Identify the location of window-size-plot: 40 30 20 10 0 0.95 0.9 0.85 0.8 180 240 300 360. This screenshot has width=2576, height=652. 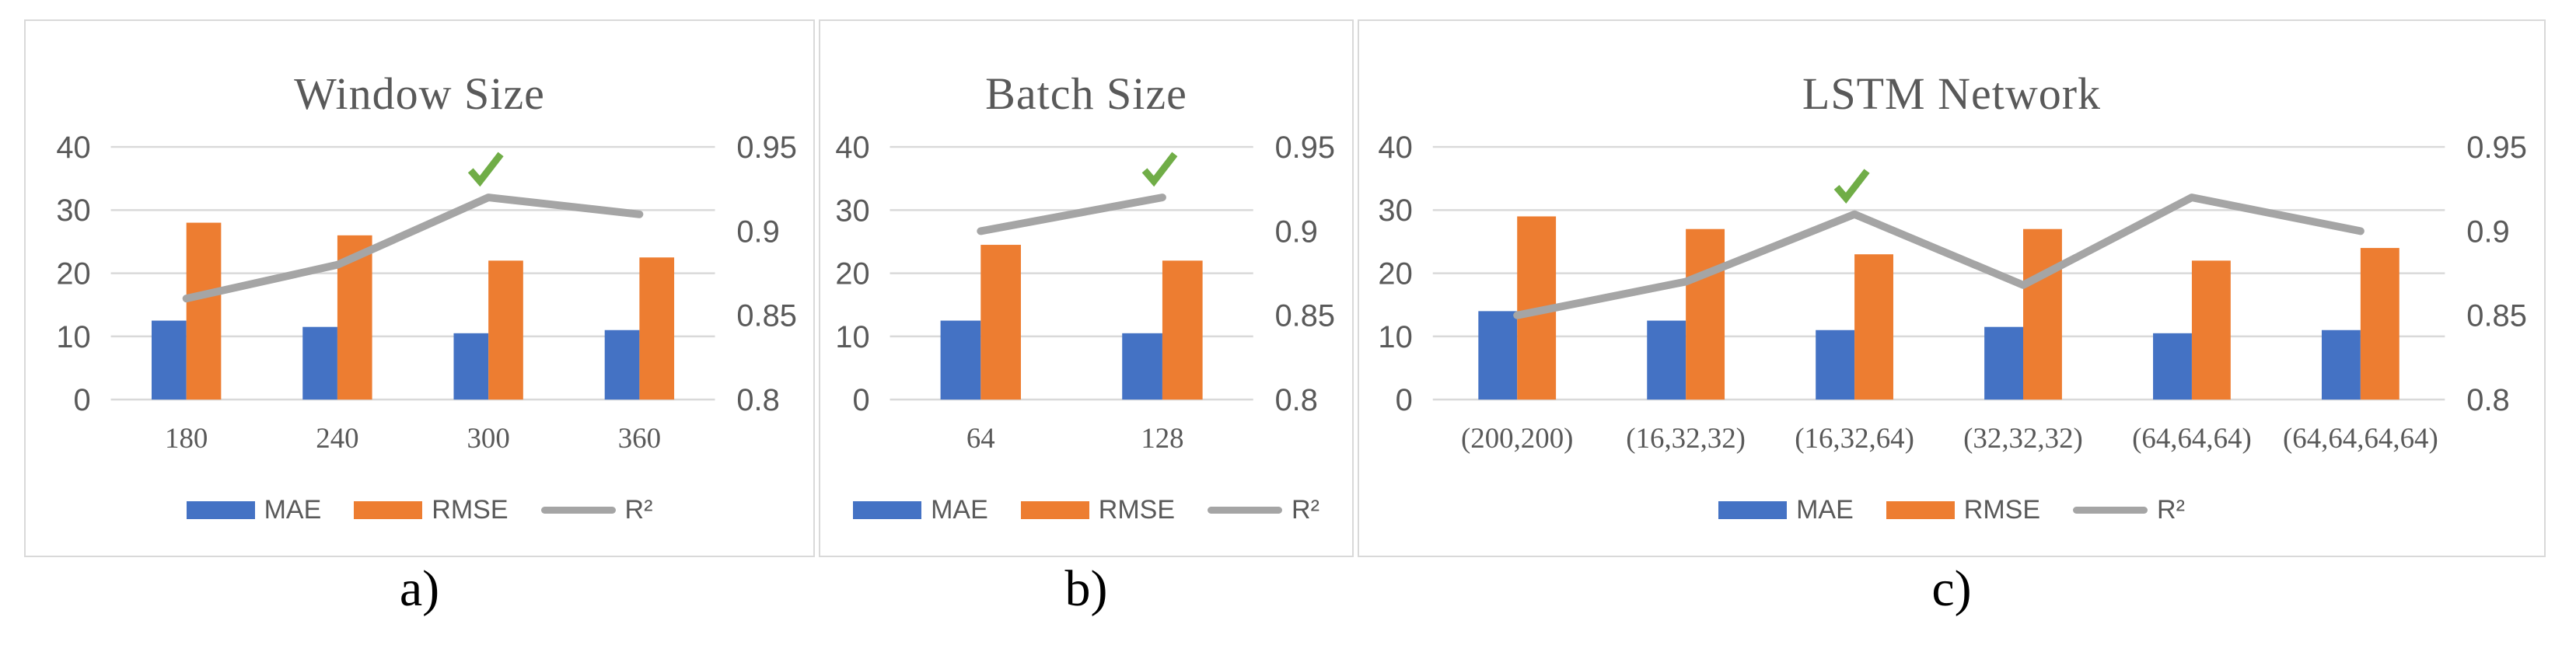
(426, 292).